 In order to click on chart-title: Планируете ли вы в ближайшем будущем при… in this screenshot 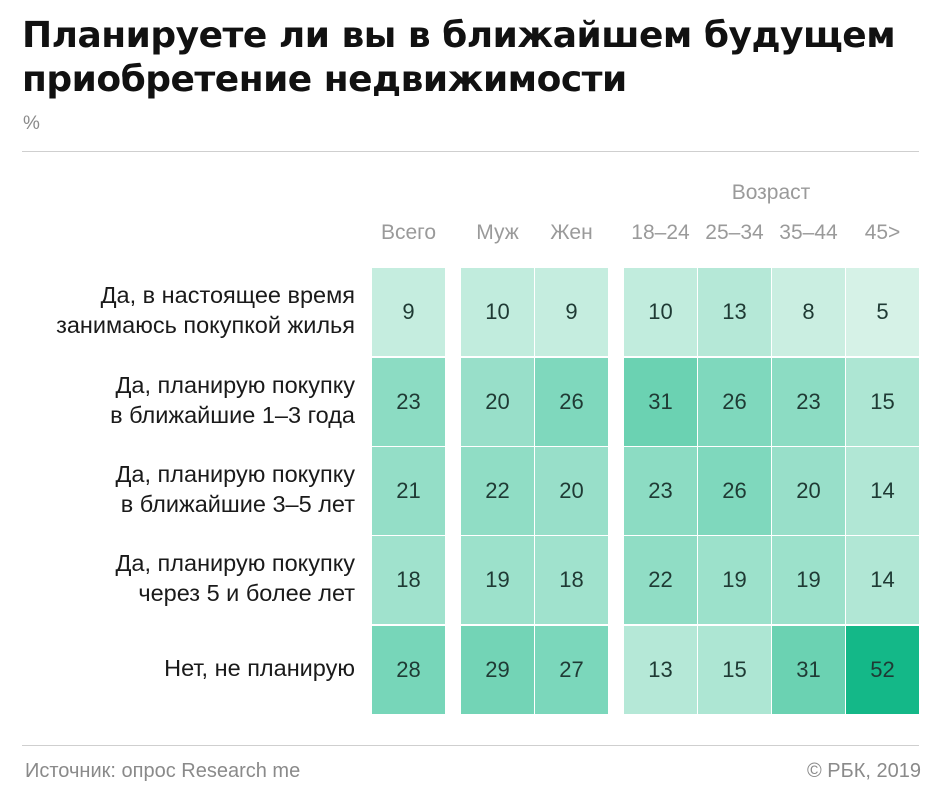, I will do `click(459, 57)`.